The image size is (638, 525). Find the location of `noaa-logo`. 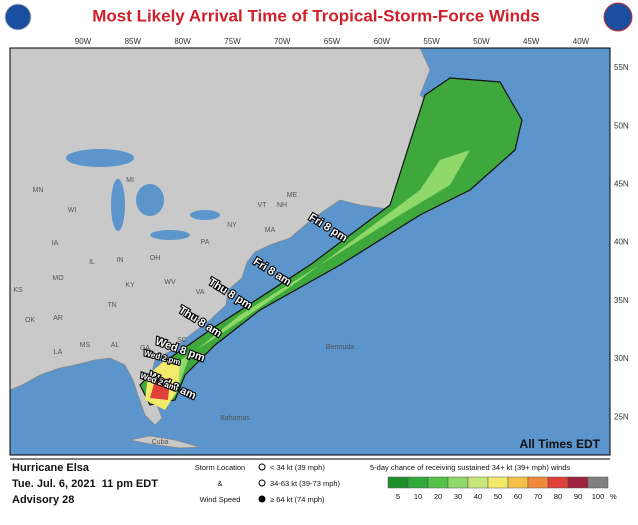

noaa-logo is located at coordinates (18, 17).